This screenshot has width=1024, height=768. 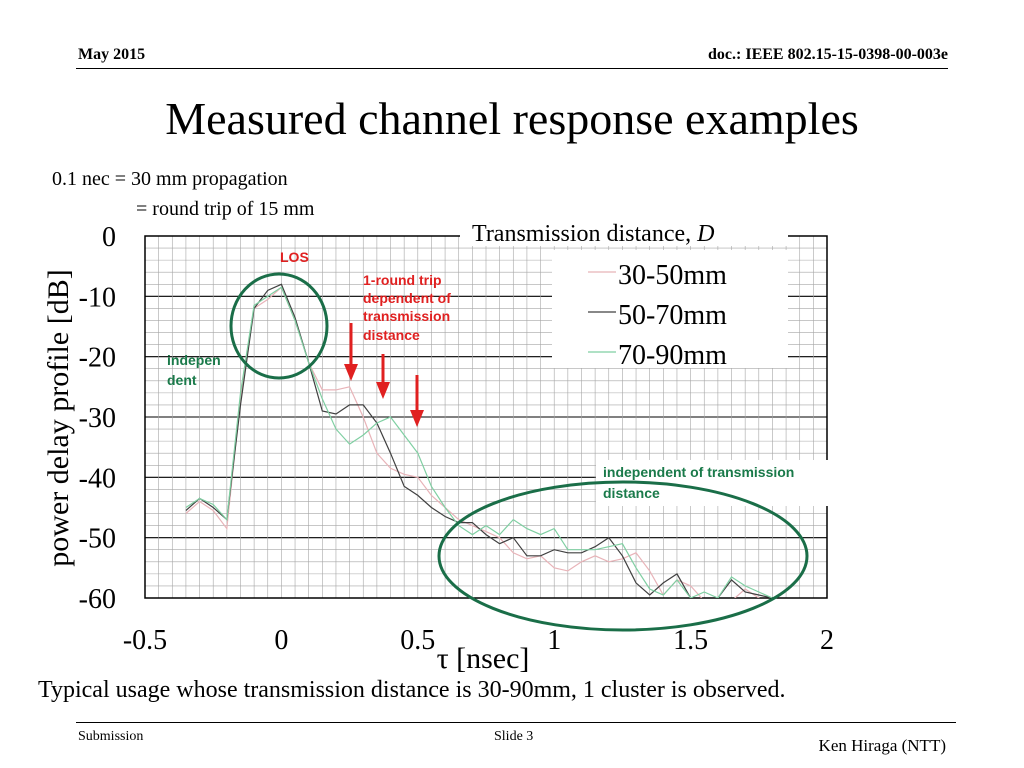 What do you see at coordinates (623, 556) in the screenshot?
I see `tail-cluster-ellipse` at bounding box center [623, 556].